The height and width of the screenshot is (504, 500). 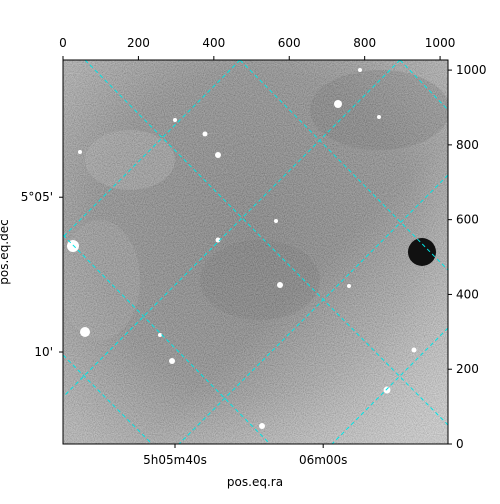 What do you see at coordinates (37, 197) in the screenshot?
I see `dec-tick-label: 5°05'` at bounding box center [37, 197].